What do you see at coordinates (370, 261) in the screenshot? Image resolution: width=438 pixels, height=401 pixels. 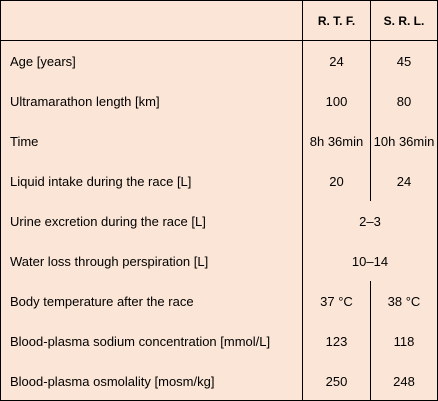 I see `row-value-shared: 10–14` at bounding box center [370, 261].